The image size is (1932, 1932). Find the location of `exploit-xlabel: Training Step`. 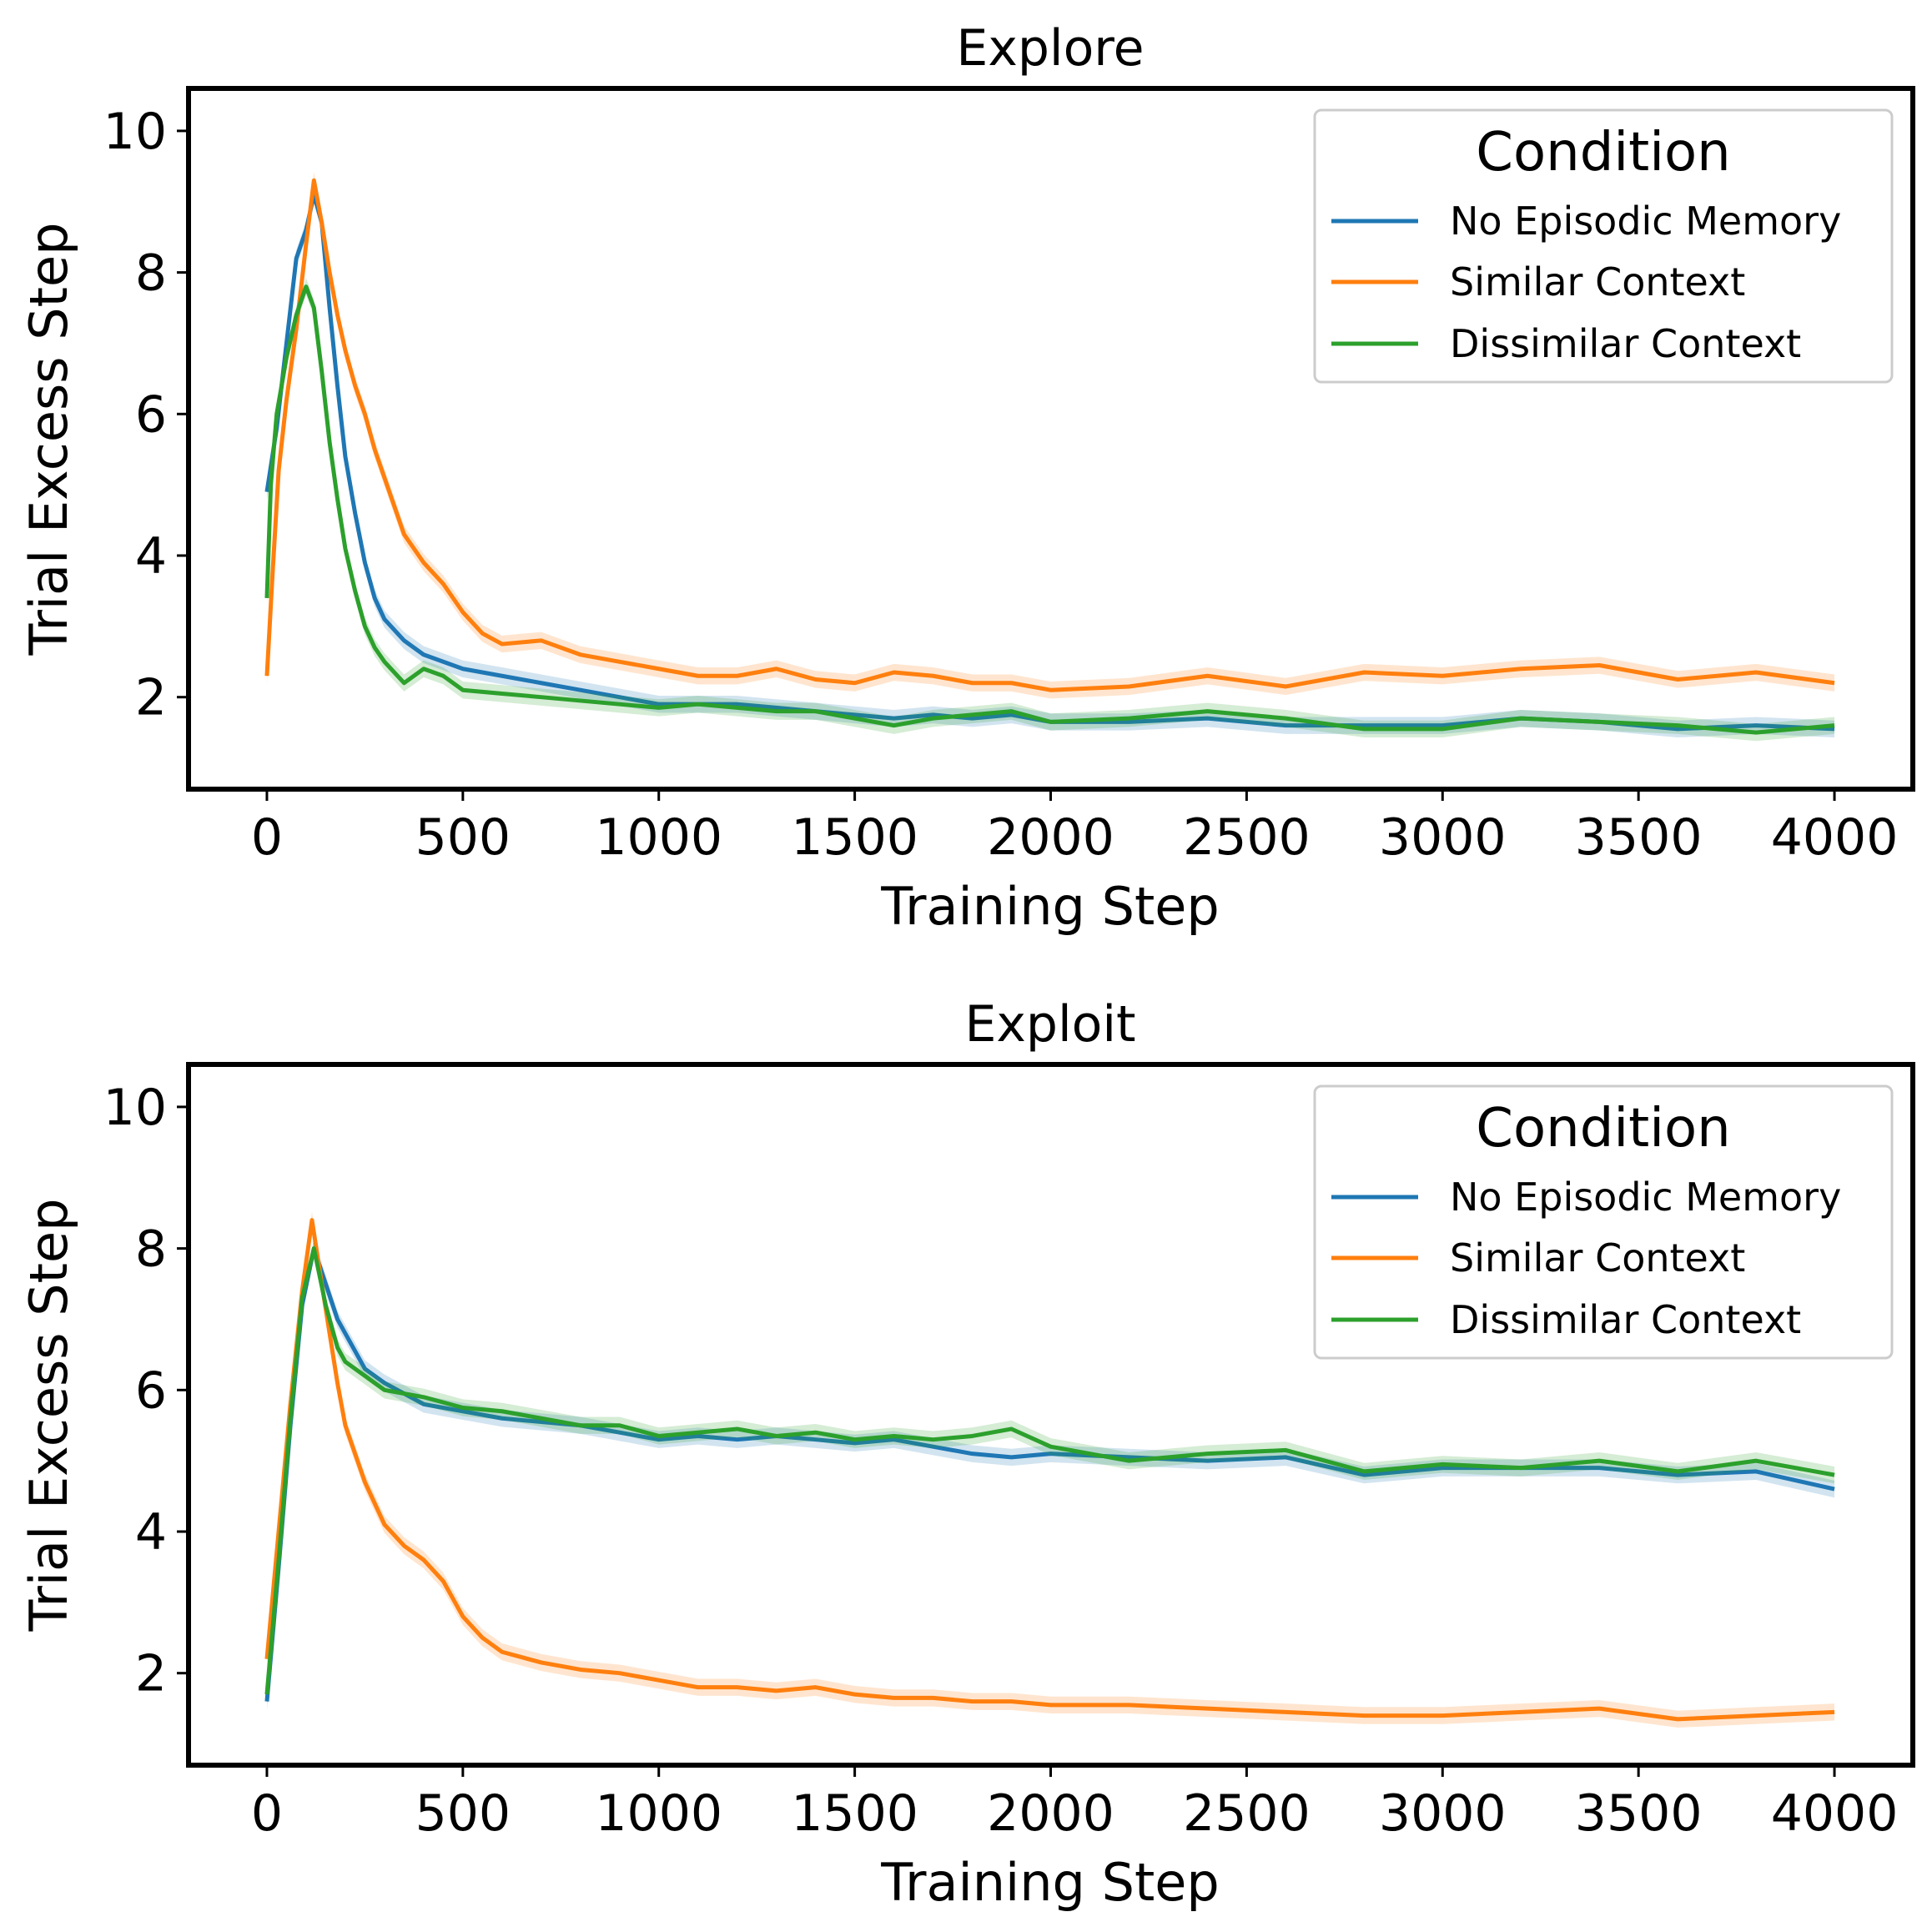

exploit-xlabel: Training Step is located at coordinates (1050, 1882).